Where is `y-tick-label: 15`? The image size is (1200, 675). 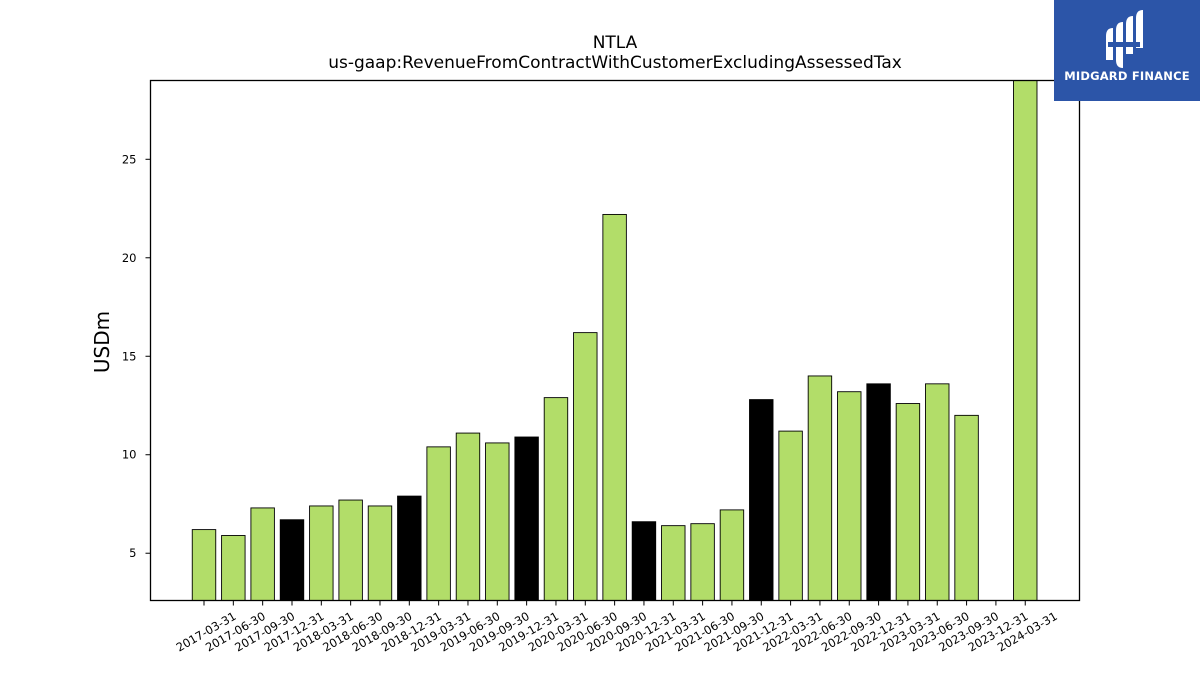
y-tick-label: 15 is located at coordinates (129, 356).